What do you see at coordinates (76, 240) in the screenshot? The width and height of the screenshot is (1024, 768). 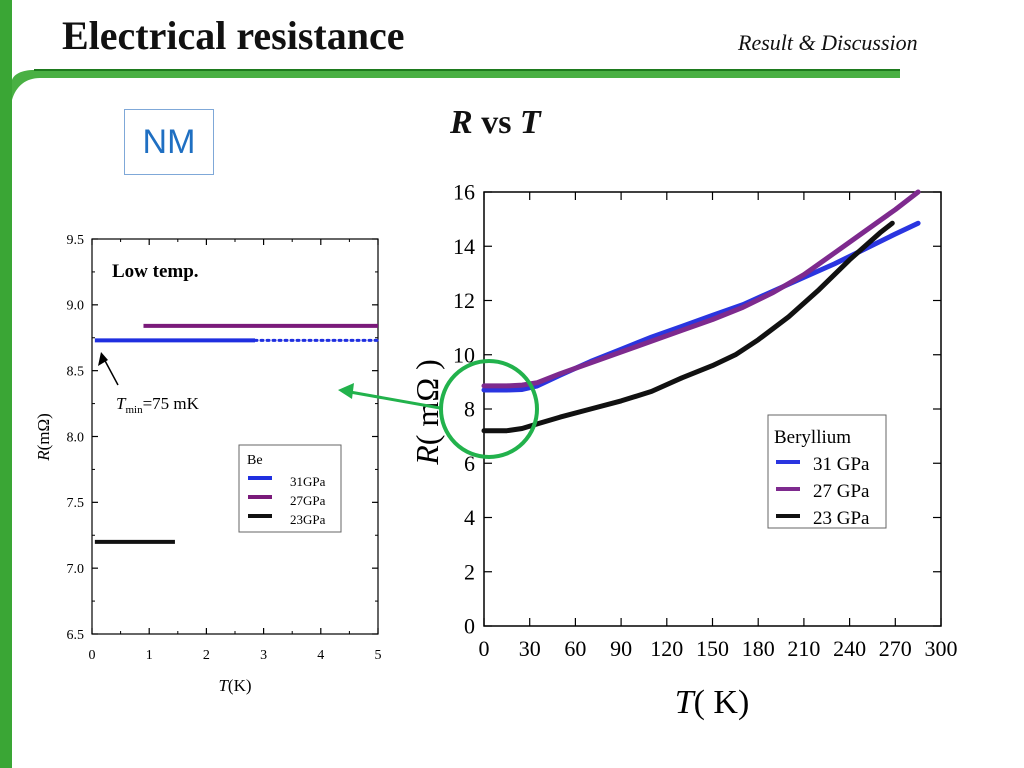 I see `y-tick-label: 9.5` at bounding box center [76, 240].